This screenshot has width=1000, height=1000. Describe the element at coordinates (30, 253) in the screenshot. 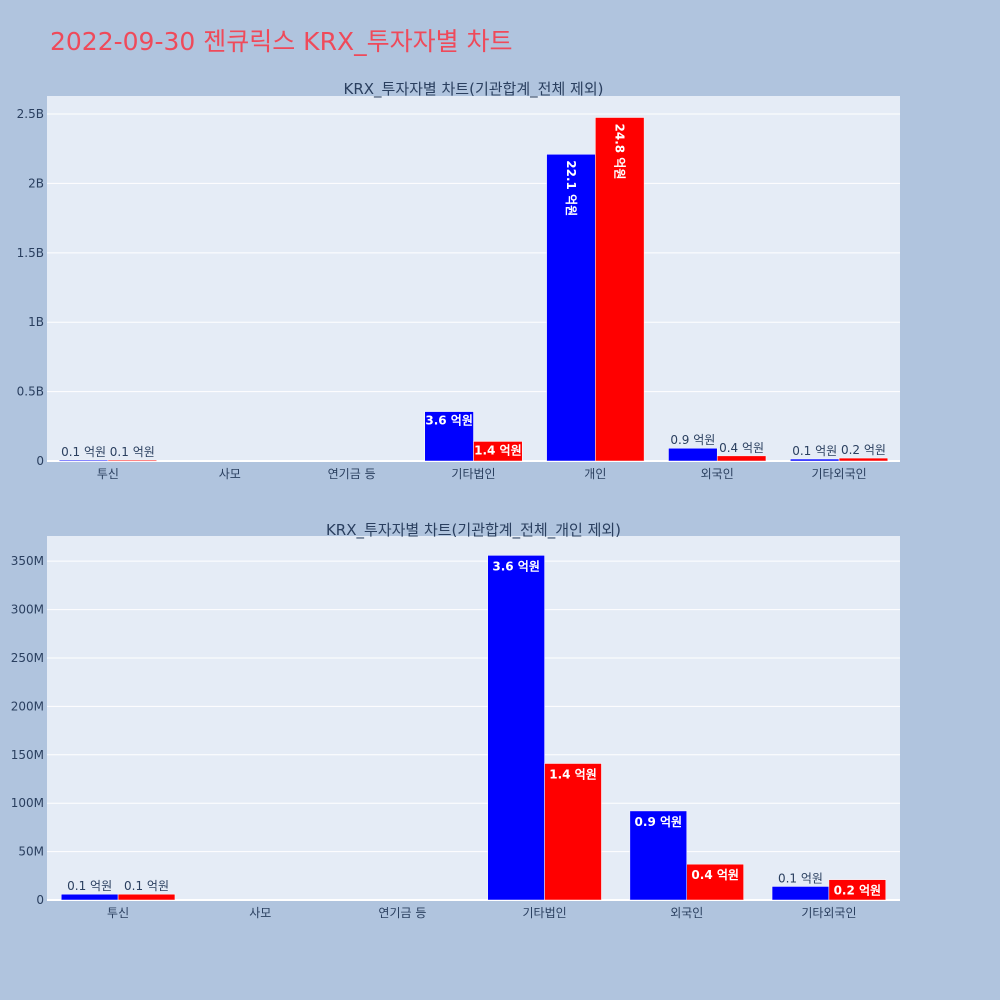

I see `y-tick-label: 1.5B` at that location.